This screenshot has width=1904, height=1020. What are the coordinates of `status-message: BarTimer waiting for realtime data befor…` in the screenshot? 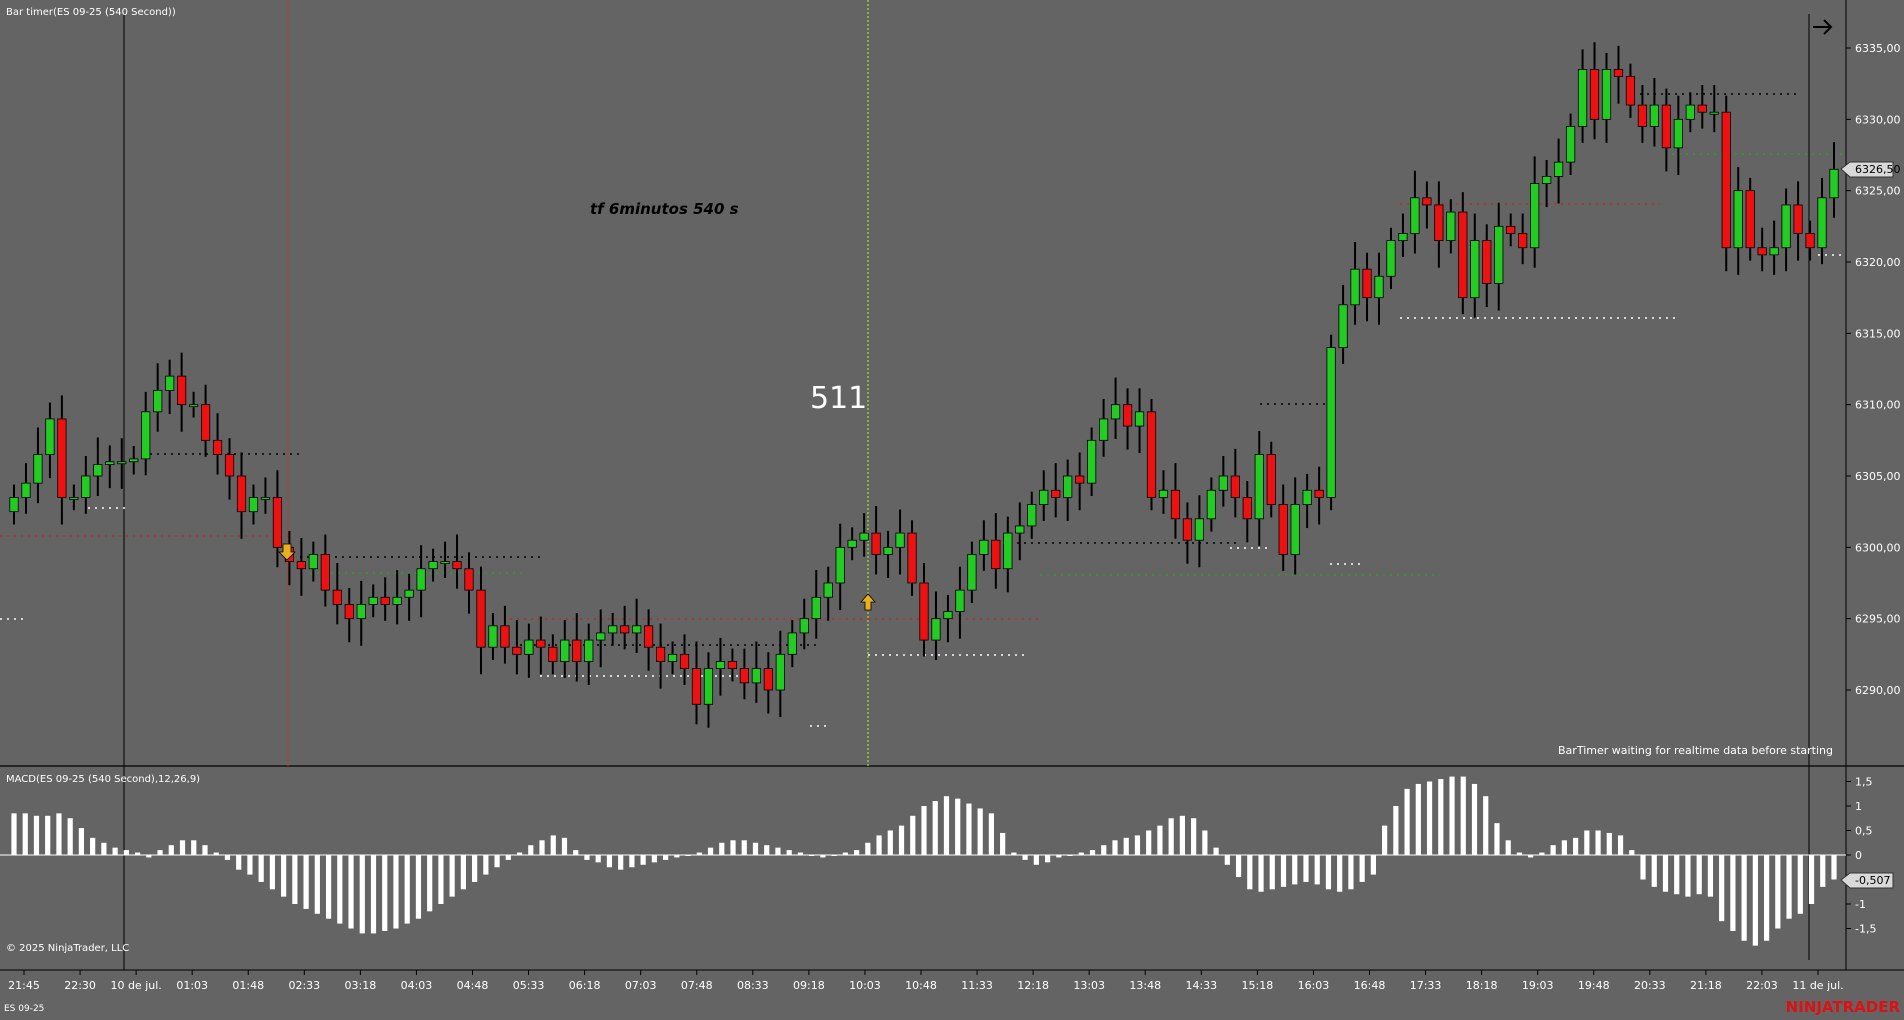 It's located at (1695, 750).